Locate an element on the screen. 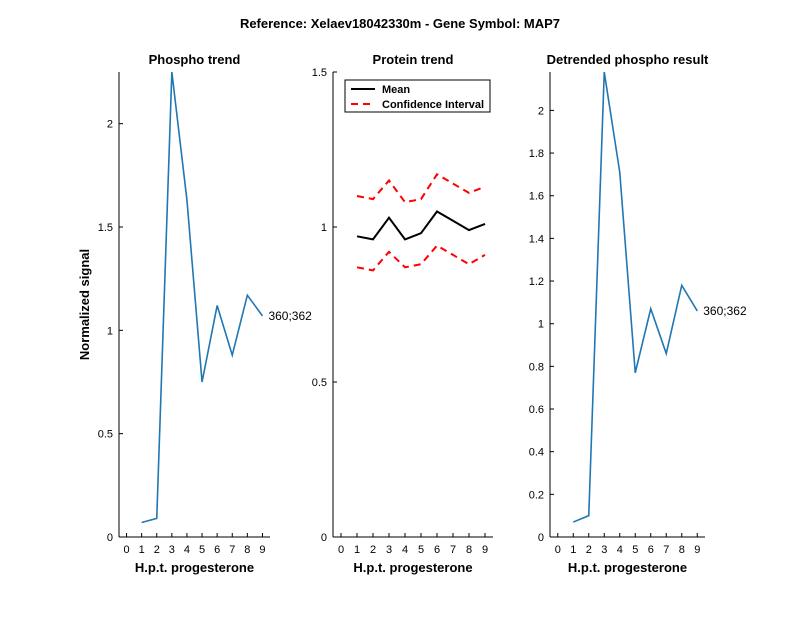 Image resolution: width=800 pixels, height=618 pixels. y-tick-label: 0.8 is located at coordinates (536, 367).